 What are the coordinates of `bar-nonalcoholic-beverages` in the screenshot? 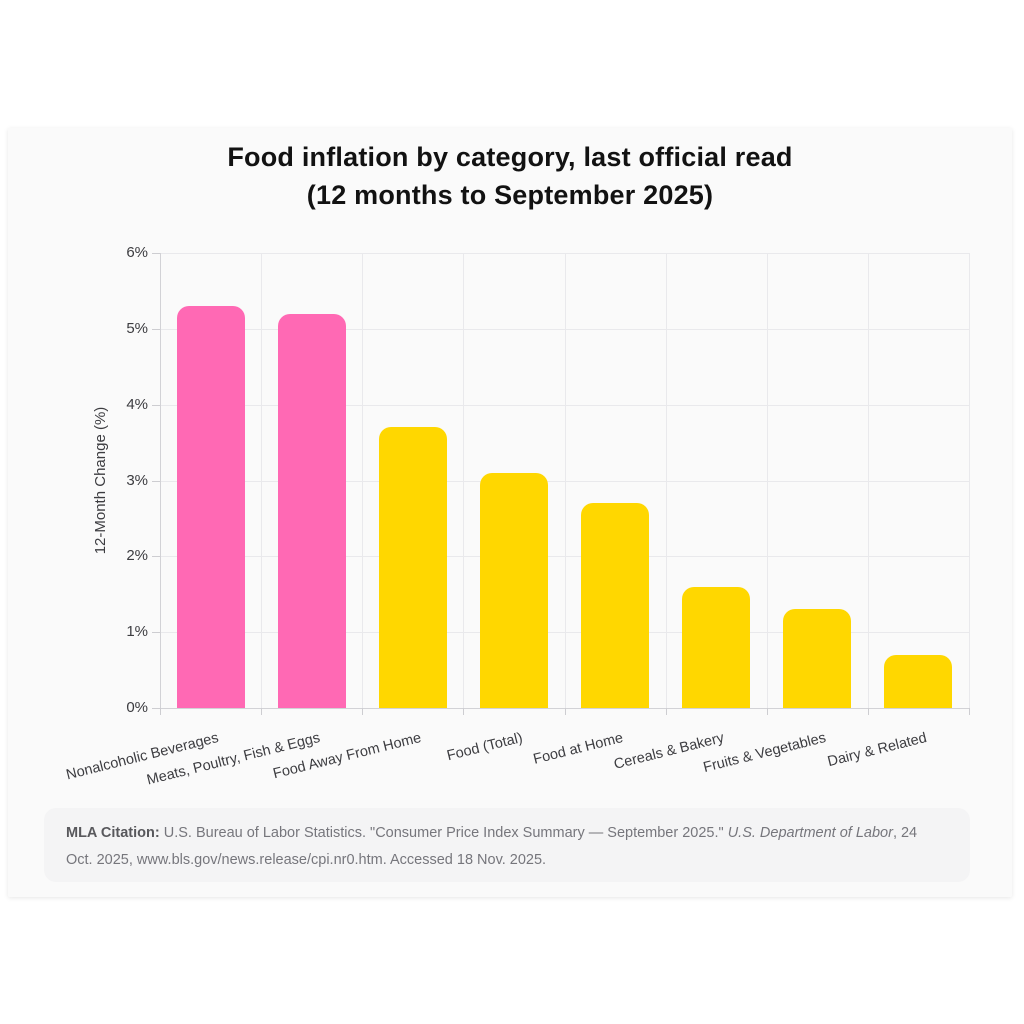 It's located at (210, 507).